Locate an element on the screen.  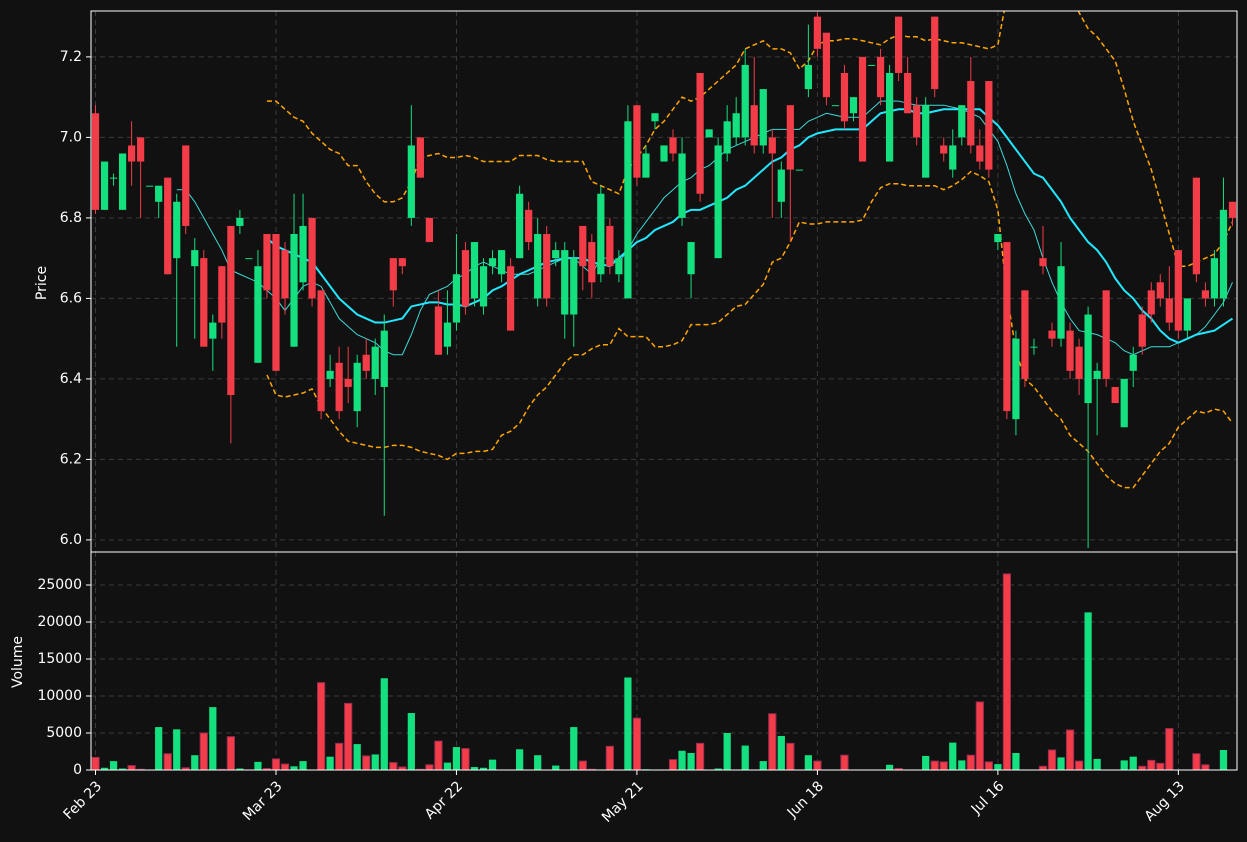
y-tick-label: 6.0 is located at coordinates (71, 540).